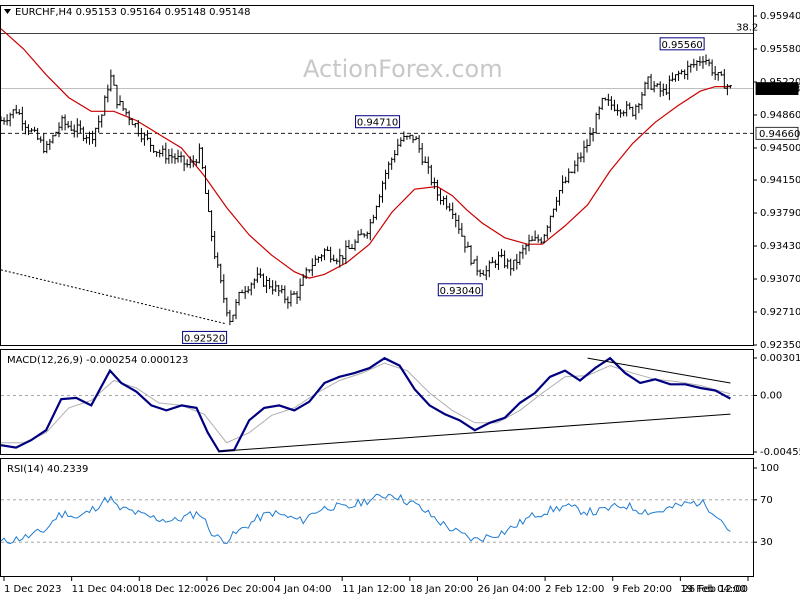 The image size is (800, 600). What do you see at coordinates (780, 148) in the screenshot?
I see `price-axis-label: 0.94500` at bounding box center [780, 148].